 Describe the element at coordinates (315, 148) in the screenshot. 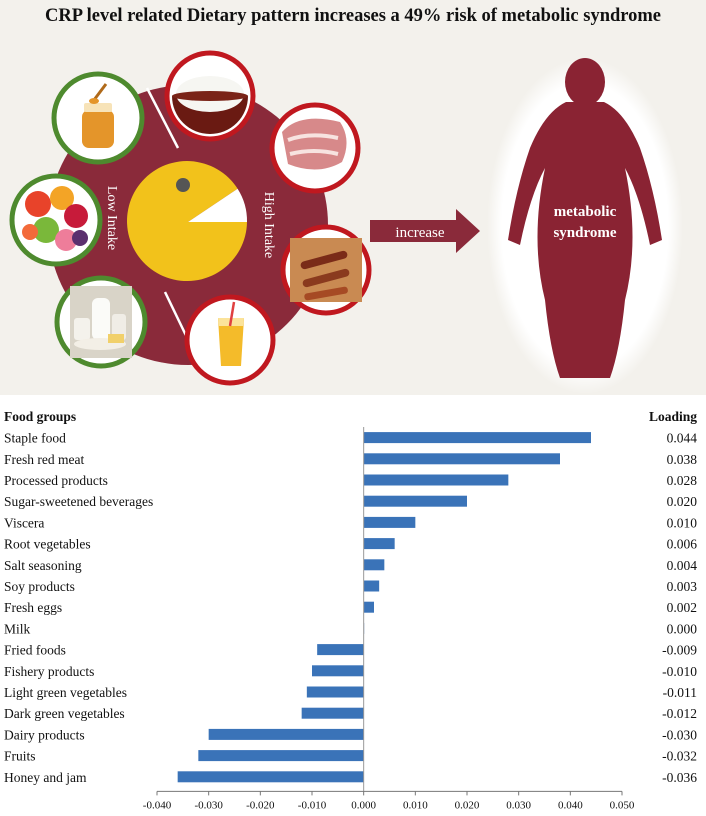

I see `red-meat-icon` at that location.